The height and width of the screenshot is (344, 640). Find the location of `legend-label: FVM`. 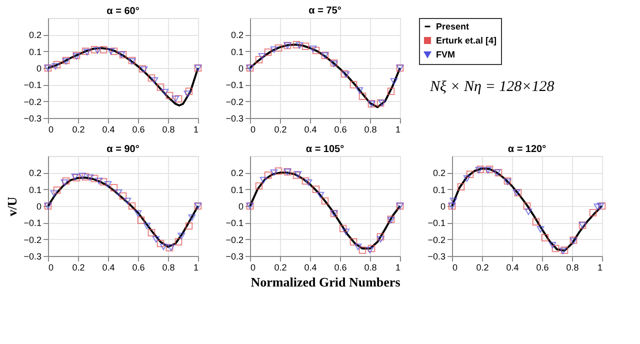

legend-label: FVM is located at coordinates (445, 55).